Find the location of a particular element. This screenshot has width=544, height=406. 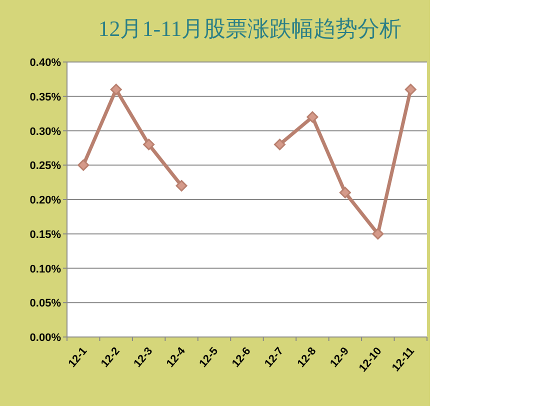

y-tick-label: 0.05% is located at coordinates (46, 304).